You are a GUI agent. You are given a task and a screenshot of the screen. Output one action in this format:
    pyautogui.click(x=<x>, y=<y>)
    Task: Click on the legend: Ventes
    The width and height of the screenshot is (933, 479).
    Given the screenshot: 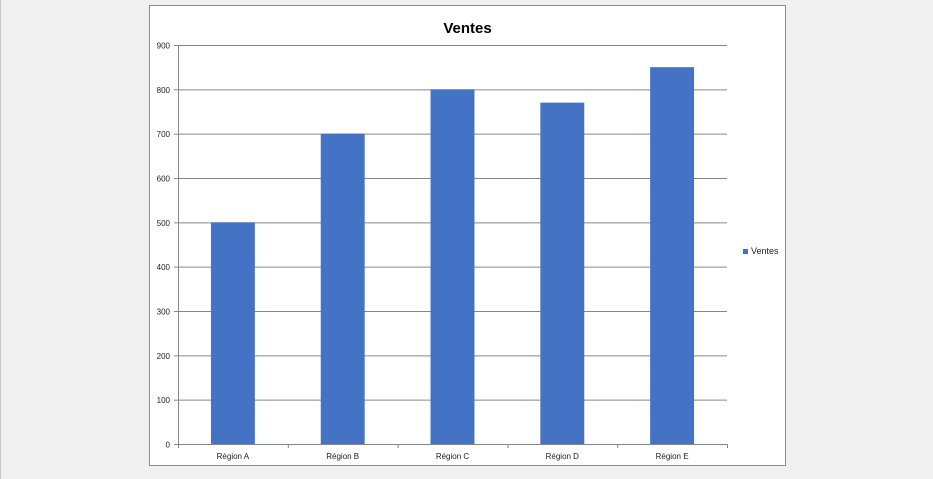 What is the action you would take?
    pyautogui.click(x=761, y=251)
    